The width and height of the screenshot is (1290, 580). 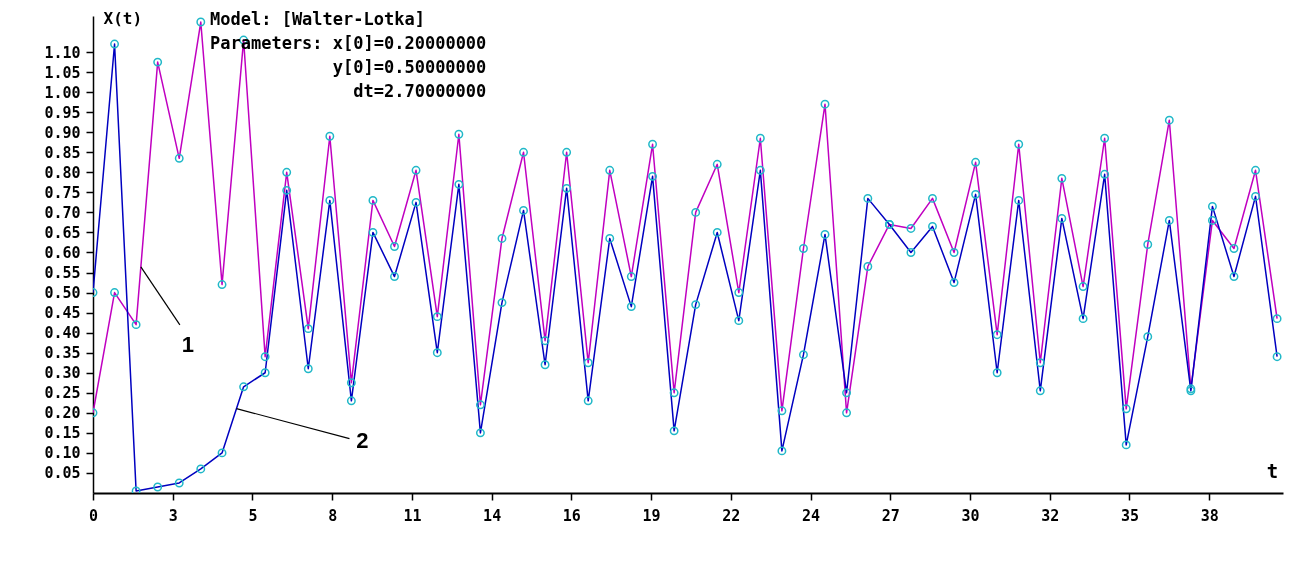 What do you see at coordinates (317, 19) in the screenshot?
I see `annotation: Model: [Walter-Lotka]` at bounding box center [317, 19].